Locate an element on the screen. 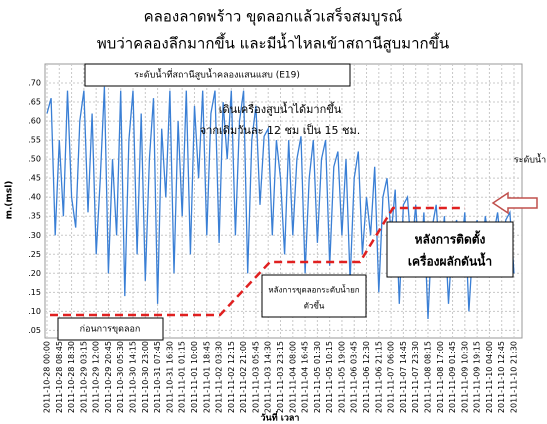 The image size is (547, 424). x-tick-label: 2011-11-01 10:00 is located at coordinates (194, 377).